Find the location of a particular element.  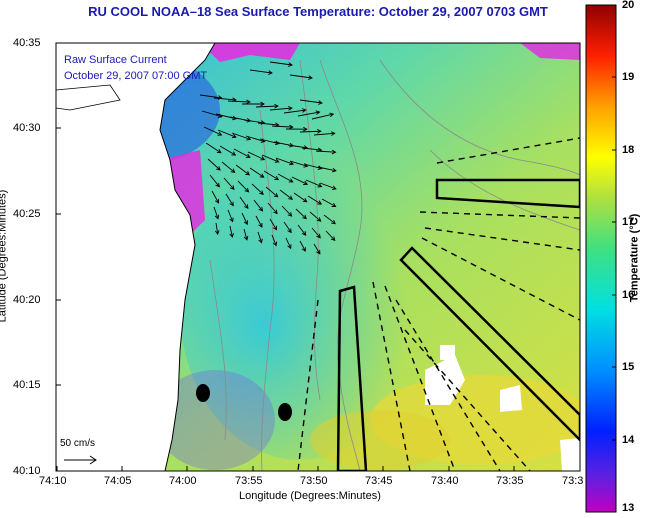

colorbar-tick-label: 20 is located at coordinates (628, 5).